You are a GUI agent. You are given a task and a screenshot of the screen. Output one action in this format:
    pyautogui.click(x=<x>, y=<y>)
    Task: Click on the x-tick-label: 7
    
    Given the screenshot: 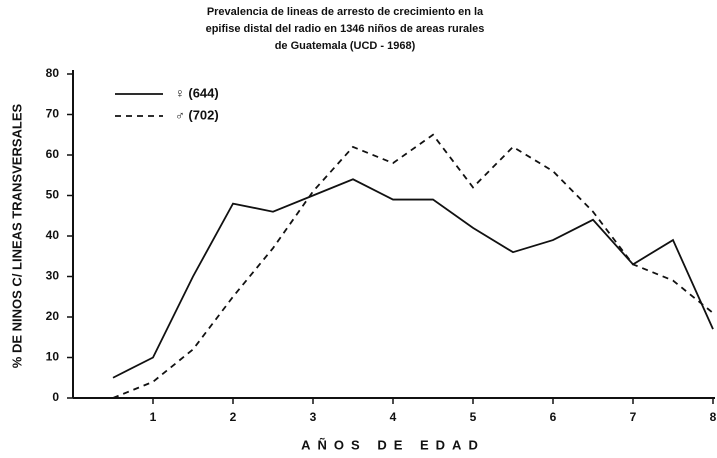 What is the action you would take?
    pyautogui.click(x=633, y=417)
    